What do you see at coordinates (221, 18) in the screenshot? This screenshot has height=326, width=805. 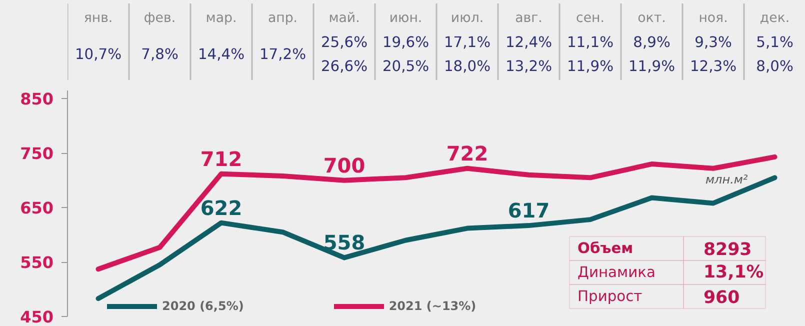 I see `category-label: мар.` at bounding box center [221, 18].